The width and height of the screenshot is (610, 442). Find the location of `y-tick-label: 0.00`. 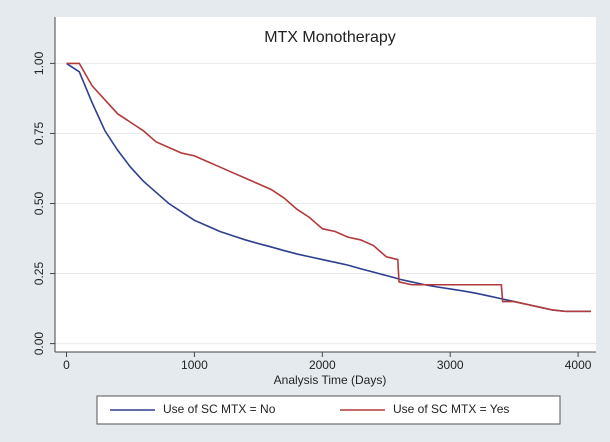

y-tick-label: 0.00 is located at coordinates (39, 344).